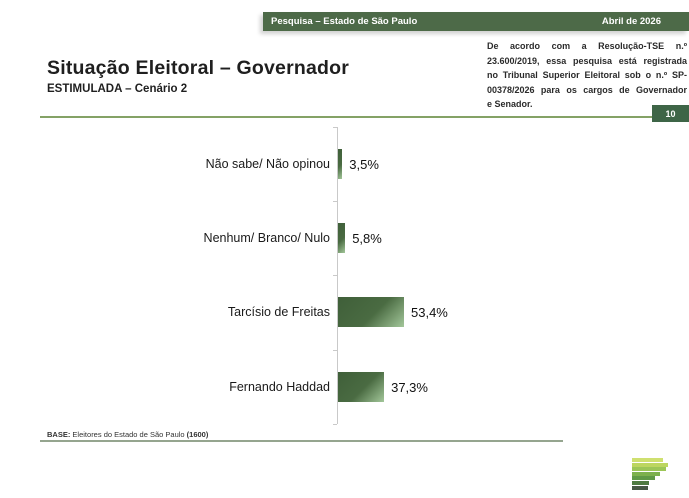 This screenshot has height=498, width=689. Describe the element at coordinates (59, 434) in the screenshot. I see `base-label: BASE:` at that location.